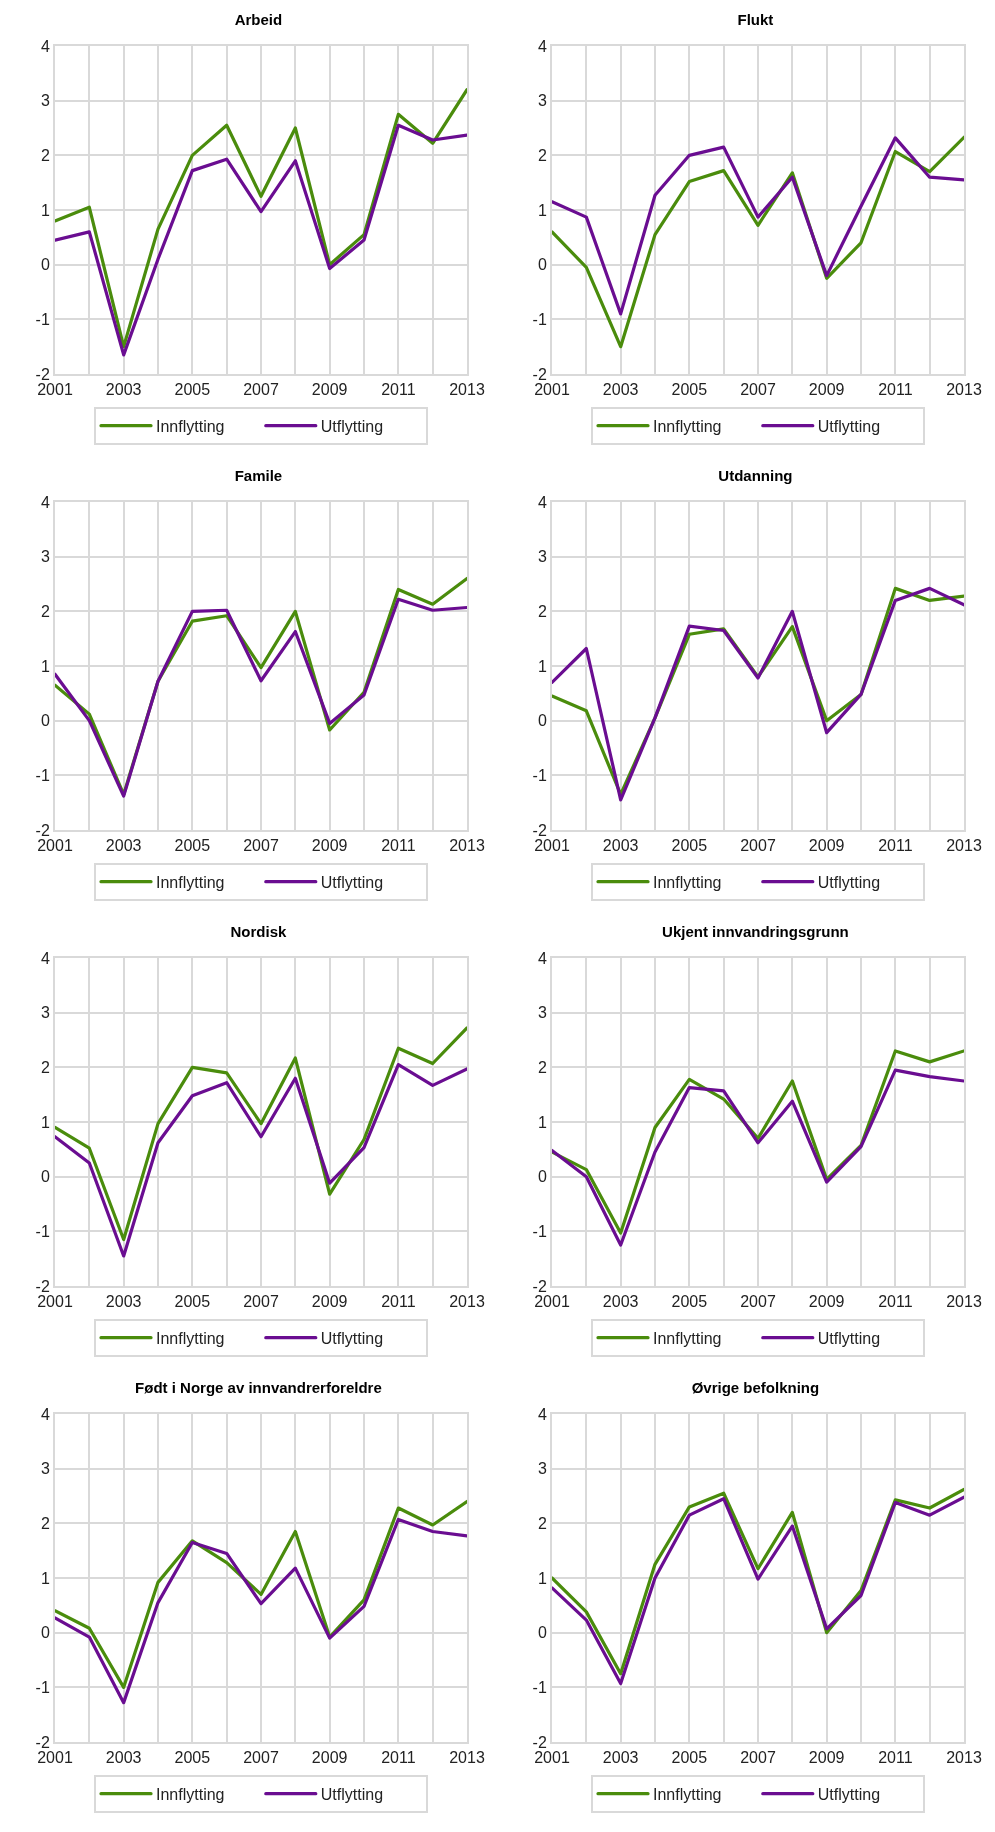 This screenshot has height=1832, width=995. I want to click on chart-title: Nordisk, so click(259, 932).